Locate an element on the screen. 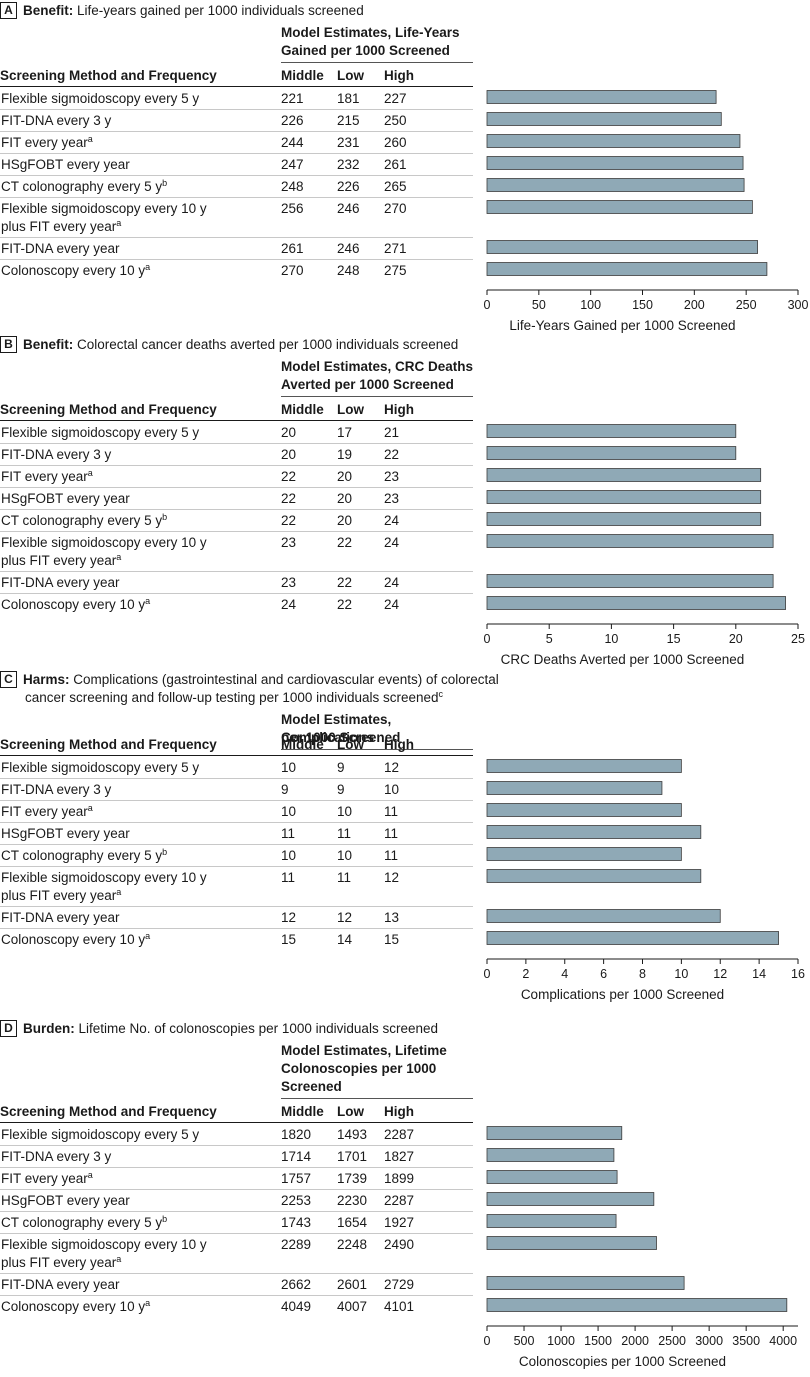 The image size is (810, 1377). method-label: Colonoscopy every 10 ya is located at coordinates (75, 271).